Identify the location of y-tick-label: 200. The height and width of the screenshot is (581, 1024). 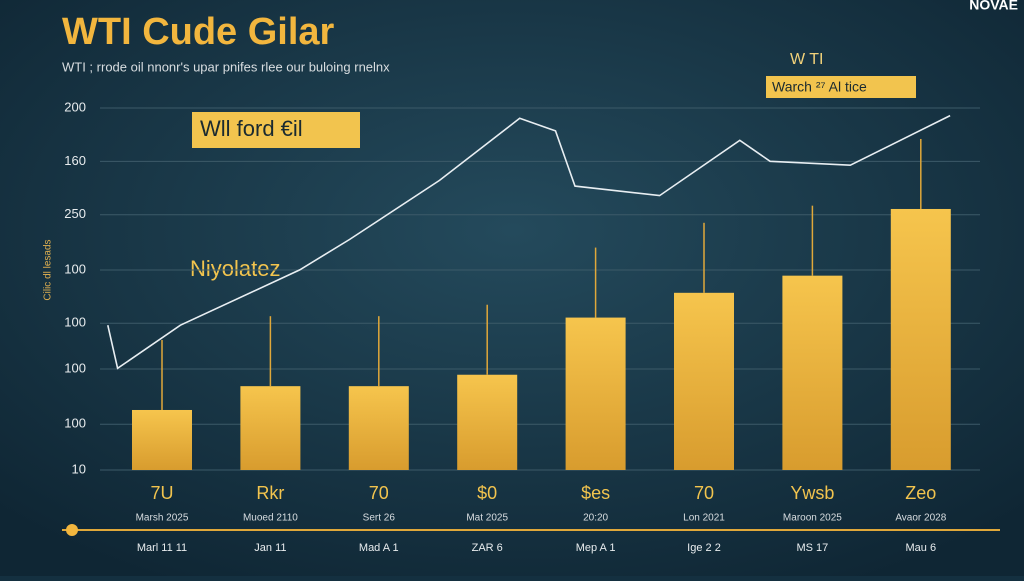
(75, 106).